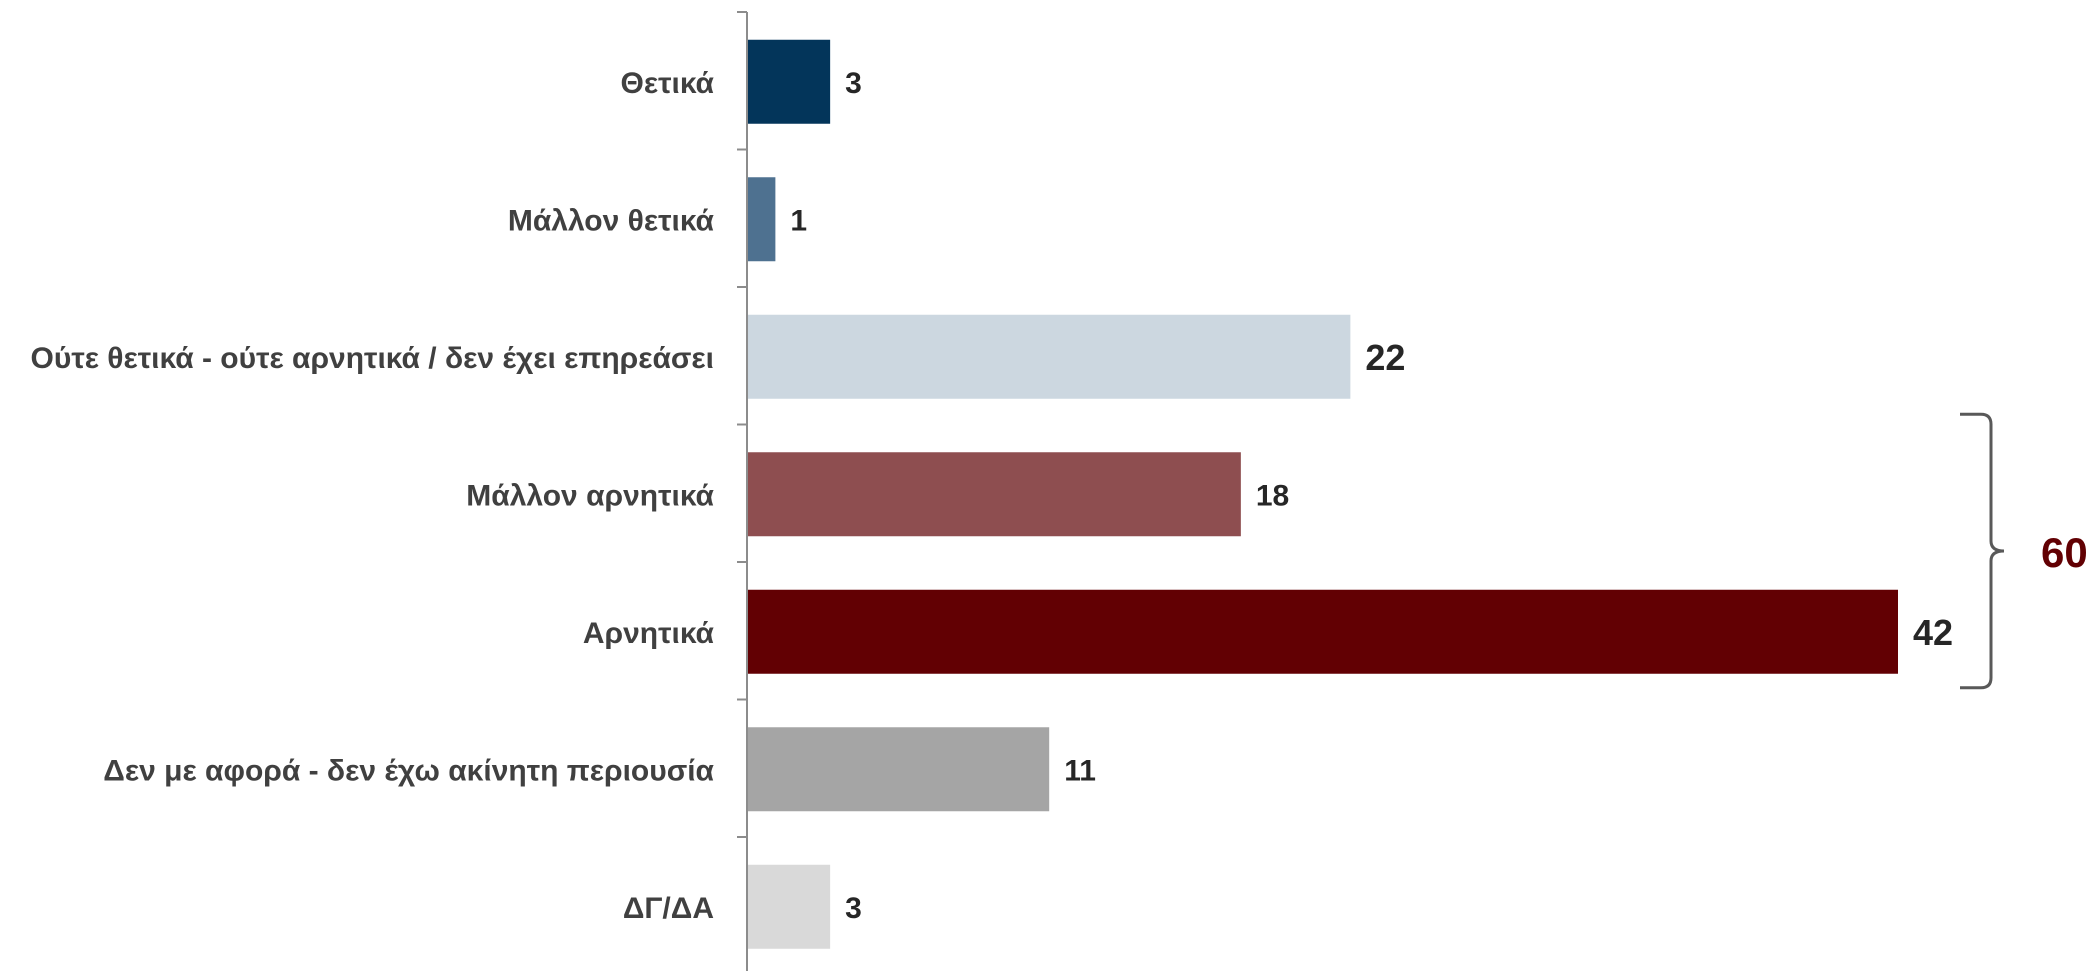 The width and height of the screenshot is (2090, 971). Describe the element at coordinates (408, 770) in the screenshot. I see `category-label: Δεν με αφορά - δεν έχω ακίνητη περιουσία` at that location.